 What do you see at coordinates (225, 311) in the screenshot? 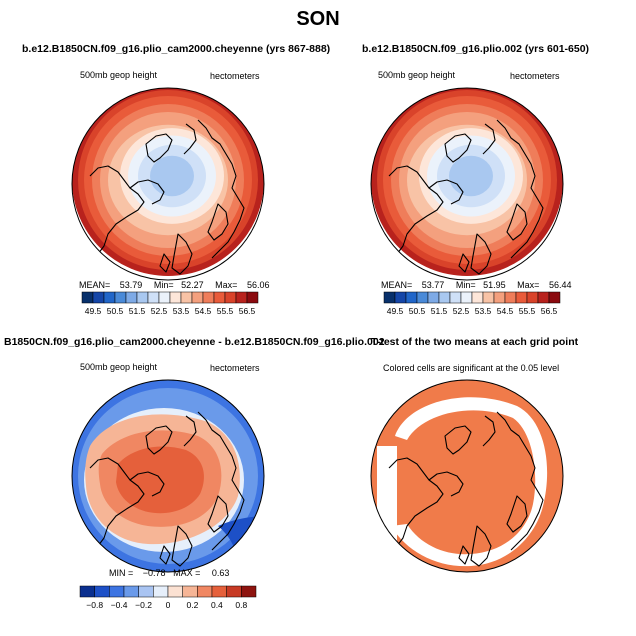
I see `panel1-colorbar-tick-label: 55.5` at bounding box center [225, 311].